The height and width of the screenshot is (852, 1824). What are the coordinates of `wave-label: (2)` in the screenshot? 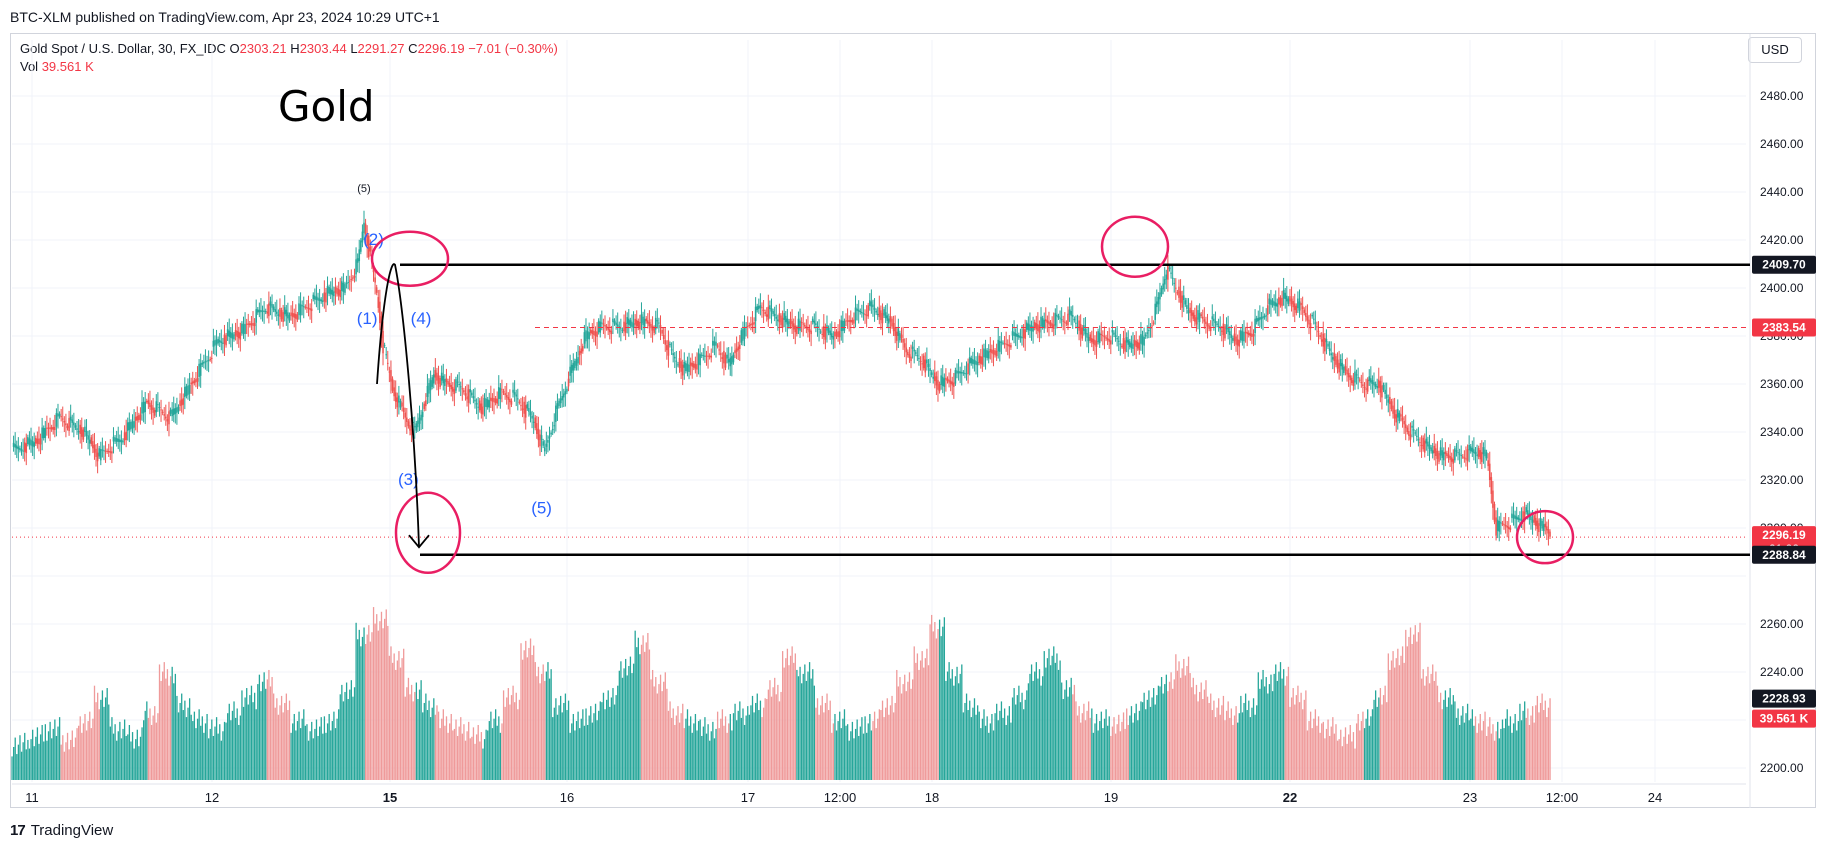 It's located at (373, 239).